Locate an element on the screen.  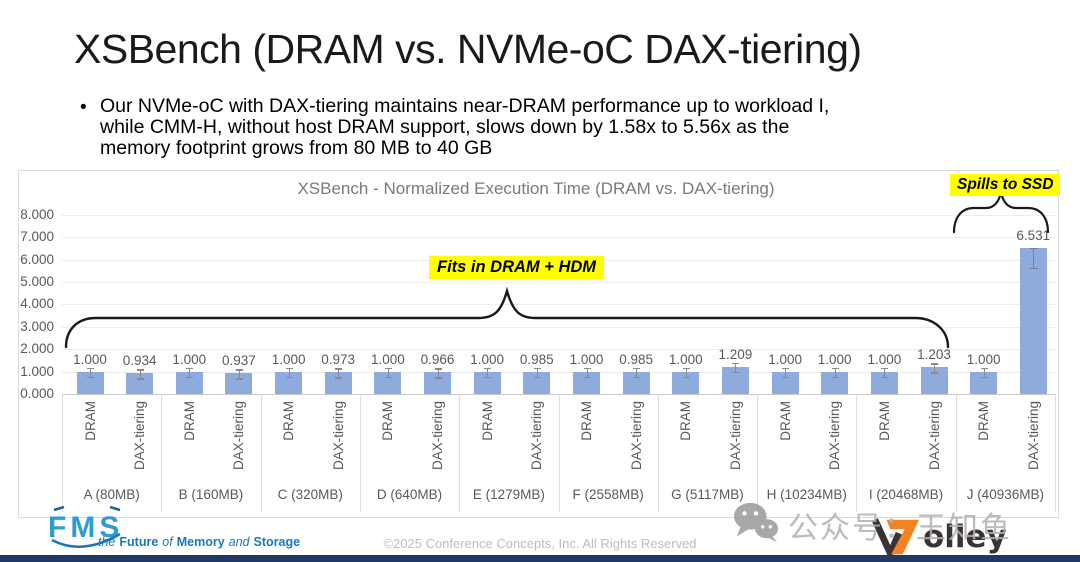
fms-swoosh is located at coordinates (86, 540).